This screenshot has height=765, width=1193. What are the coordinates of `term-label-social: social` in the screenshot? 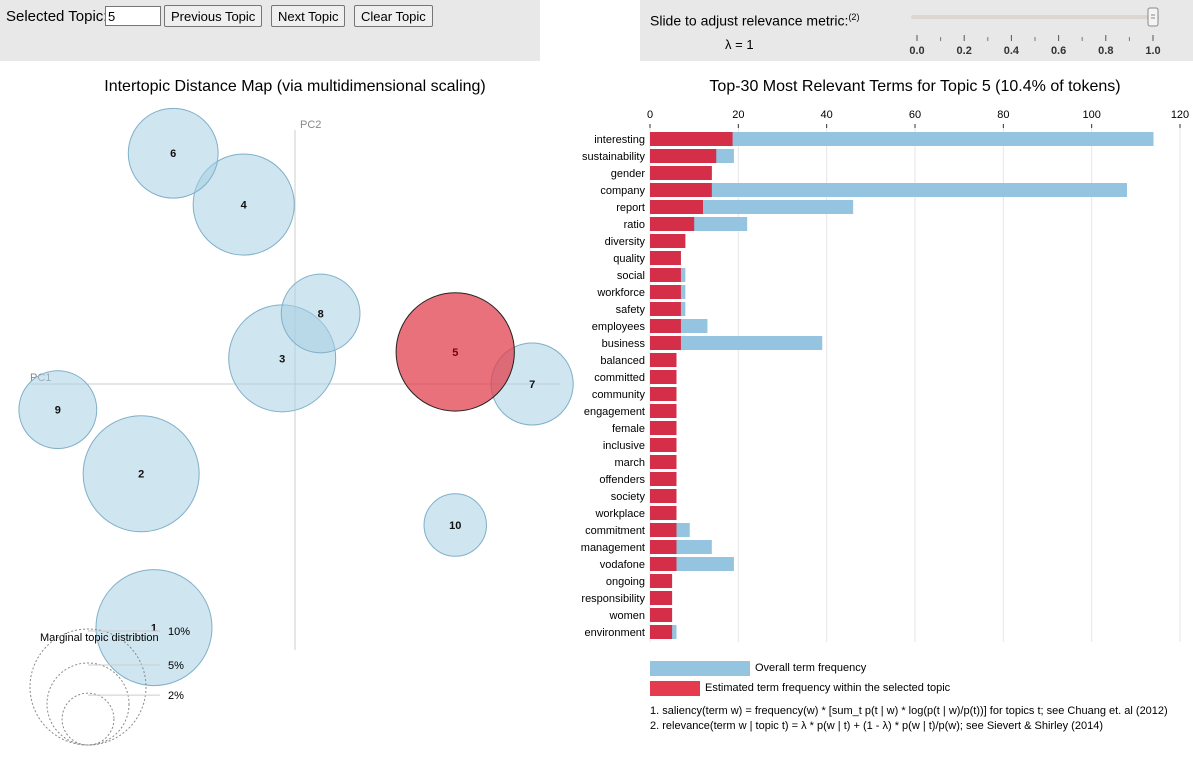 It's located at (631, 276).